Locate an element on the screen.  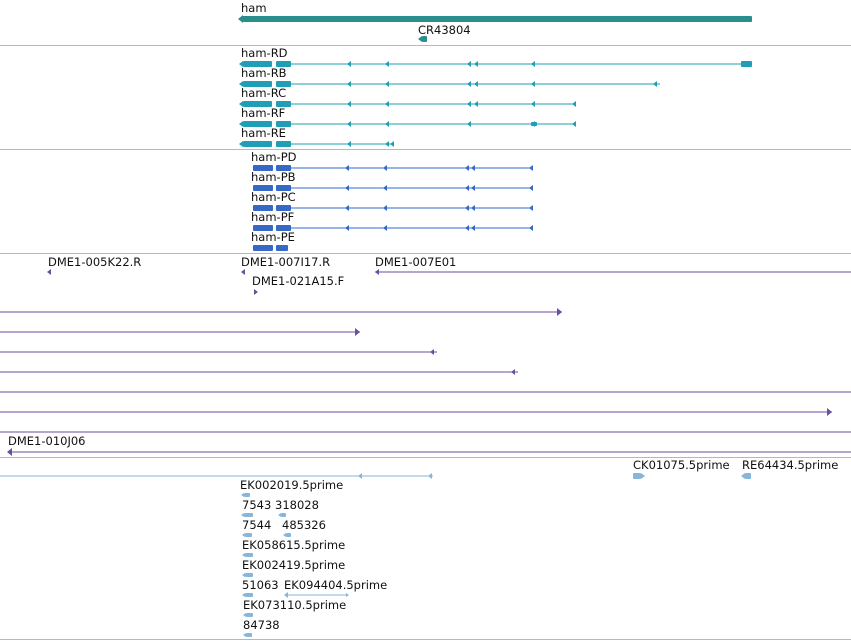
cds-label-ham-pf: ham-PF is located at coordinates (273, 217).